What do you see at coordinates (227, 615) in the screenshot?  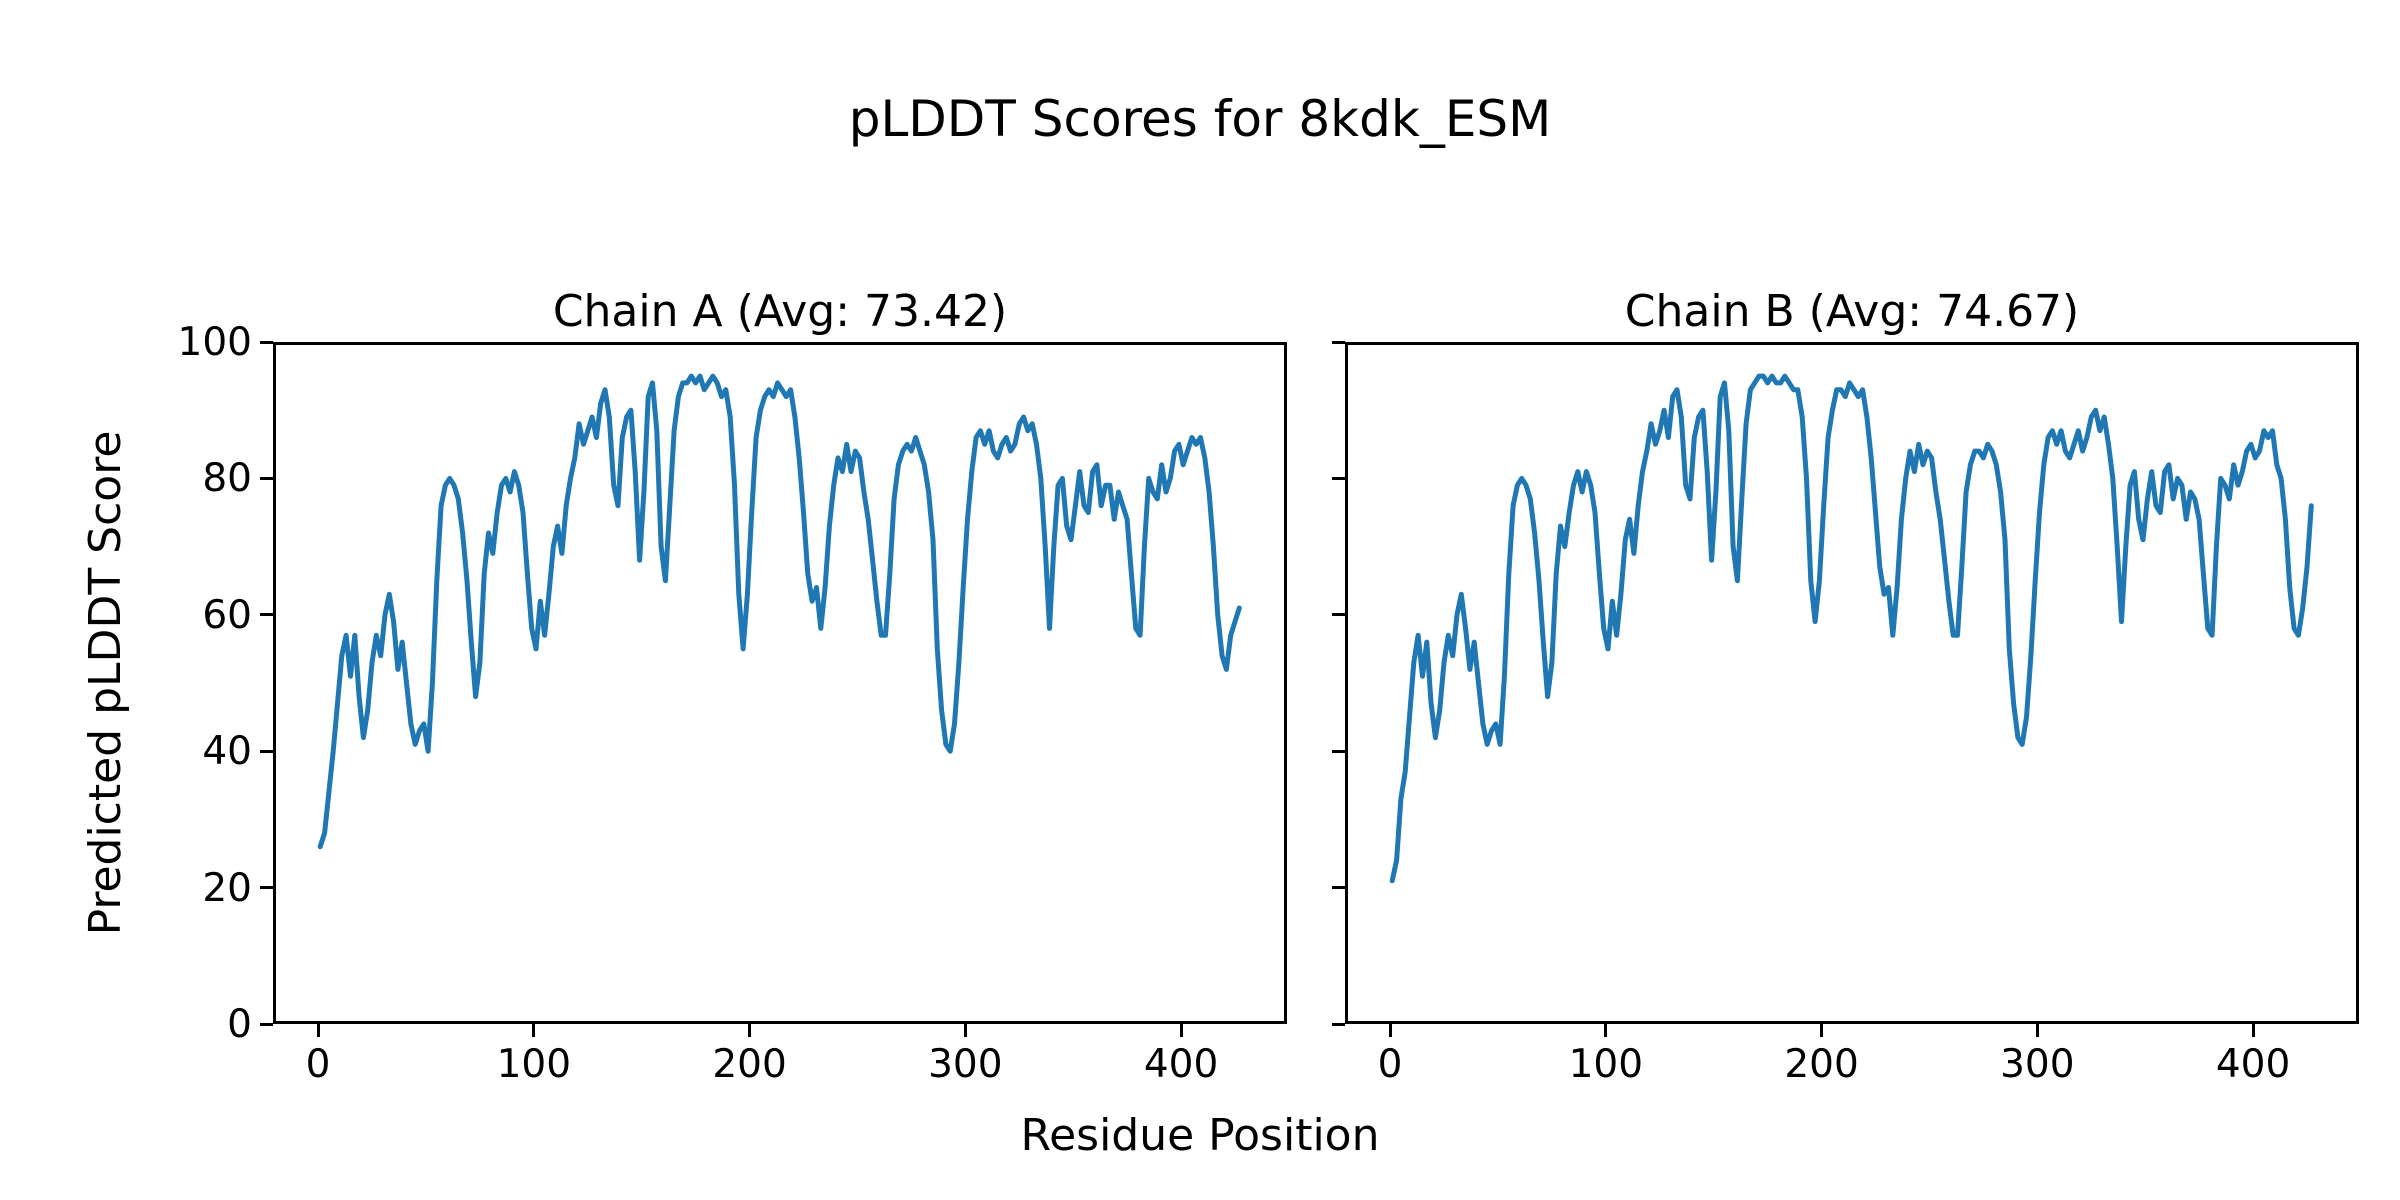 I see `y-tick-label: 60` at bounding box center [227, 615].